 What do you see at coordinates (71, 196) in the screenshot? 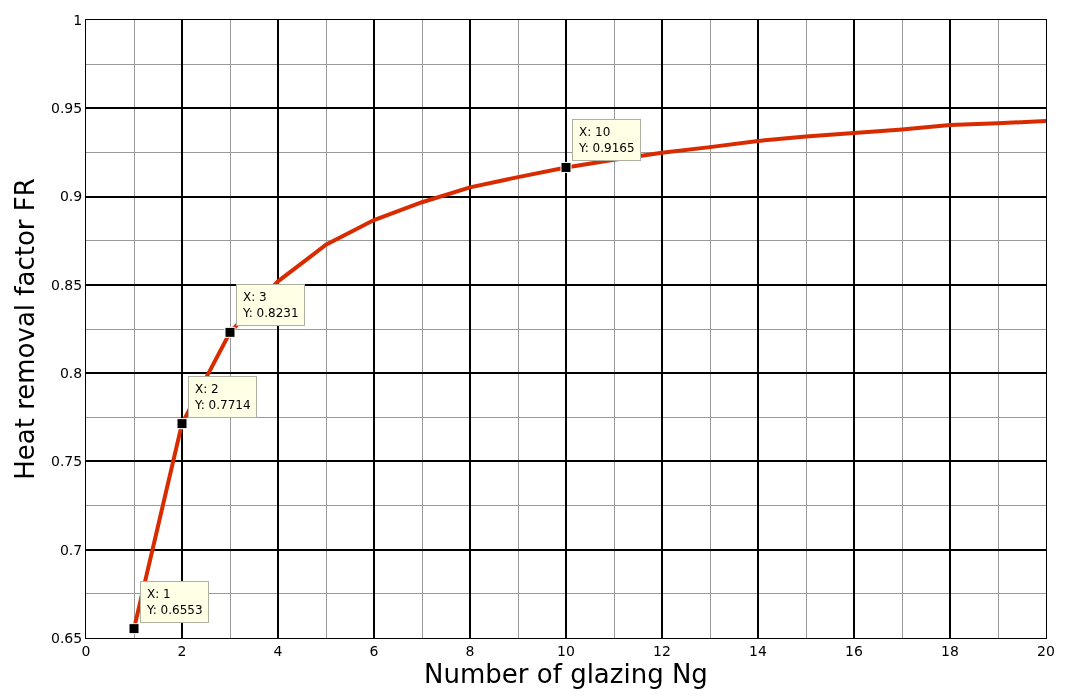
I see `y-tick-label: 0.9` at bounding box center [71, 196].